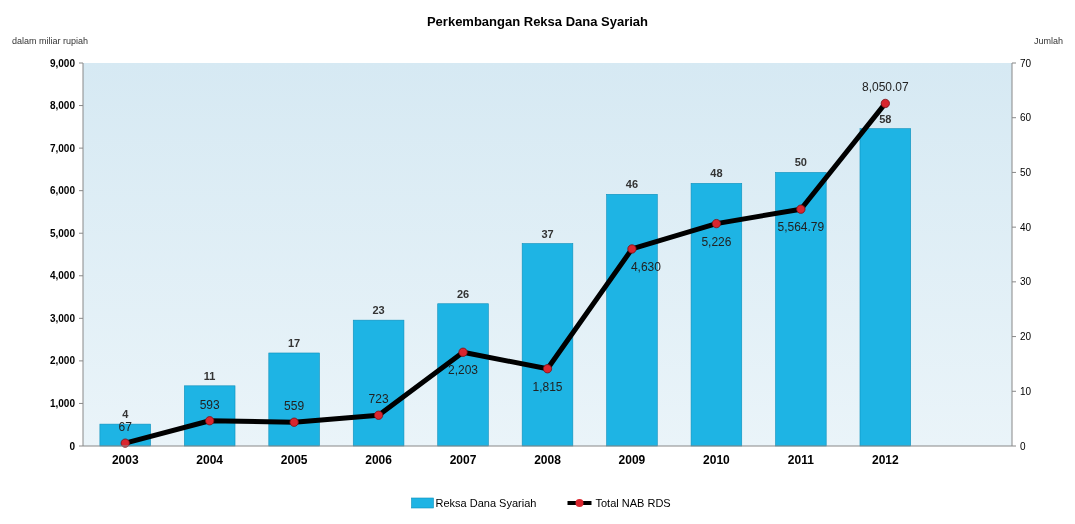 The width and height of the screenshot is (1075, 524). I want to click on data-label: 48, so click(716, 173).